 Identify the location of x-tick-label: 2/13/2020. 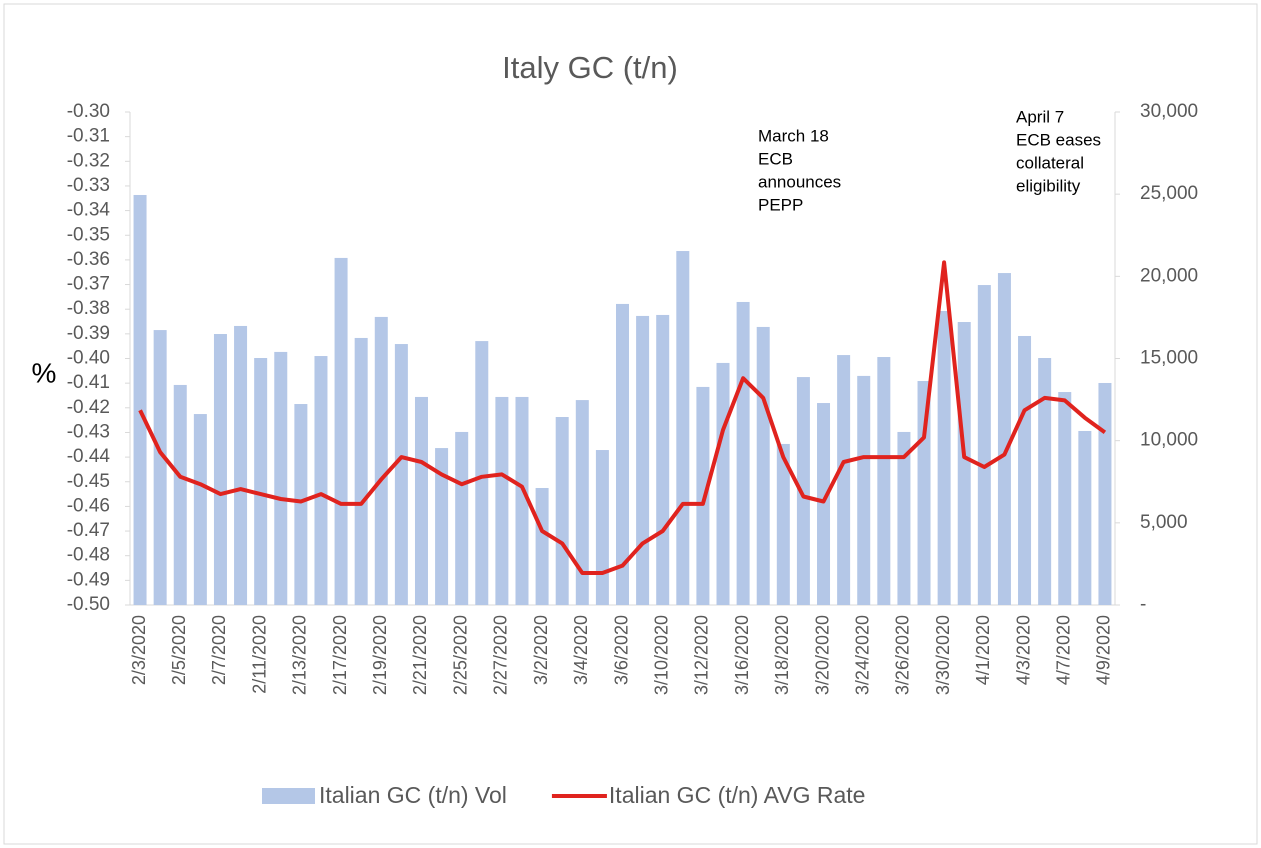
(300, 655).